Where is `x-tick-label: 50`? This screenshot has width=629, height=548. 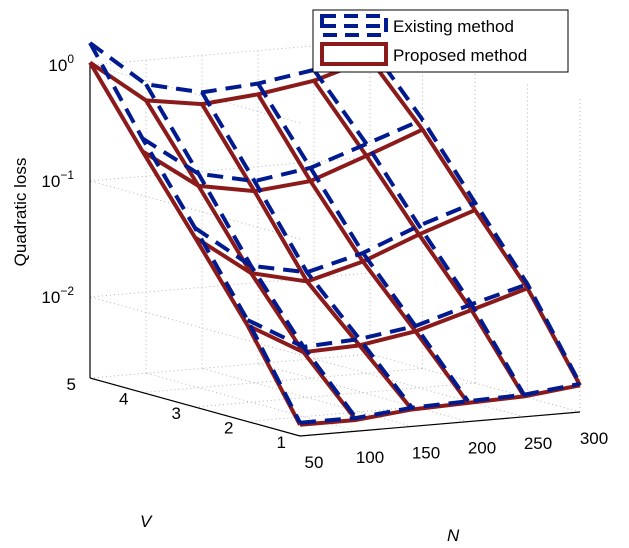 x-tick-label: 50 is located at coordinates (314, 462).